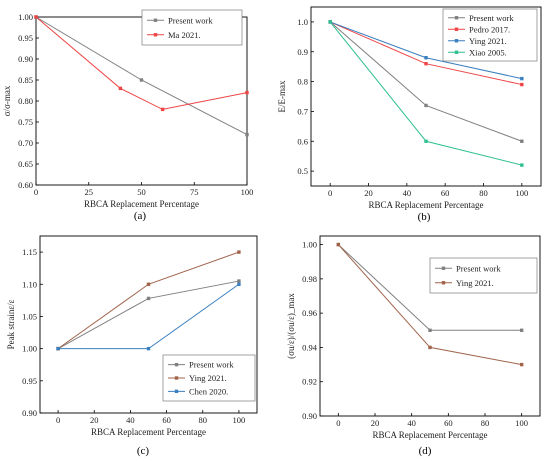 The height and width of the screenshot is (463, 550). I want to click on panel-label: (b), so click(424, 217).